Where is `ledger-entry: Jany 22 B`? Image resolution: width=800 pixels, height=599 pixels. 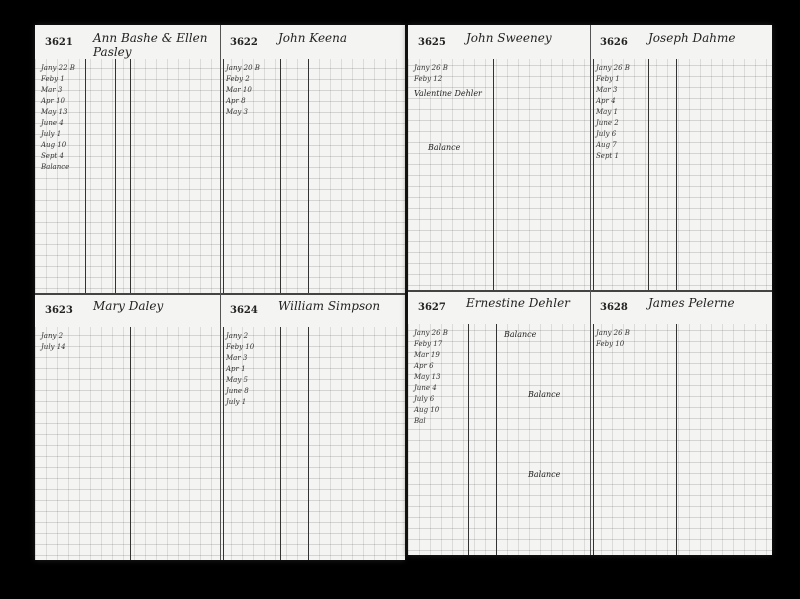
ledger-entry: Jany 22 B is located at coordinates (58, 68).